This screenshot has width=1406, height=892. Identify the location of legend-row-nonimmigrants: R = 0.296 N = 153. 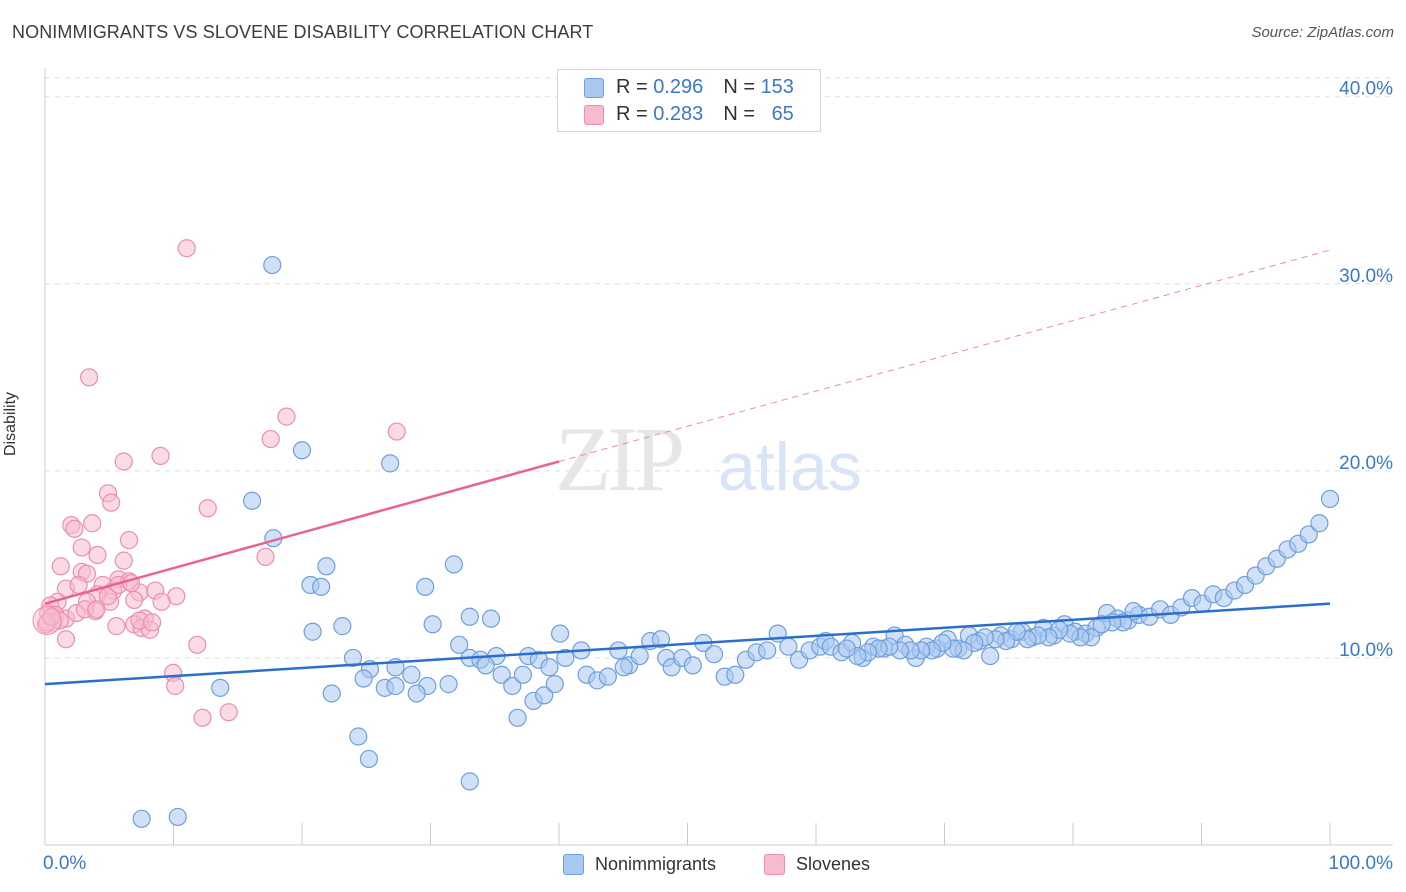
(689, 87).